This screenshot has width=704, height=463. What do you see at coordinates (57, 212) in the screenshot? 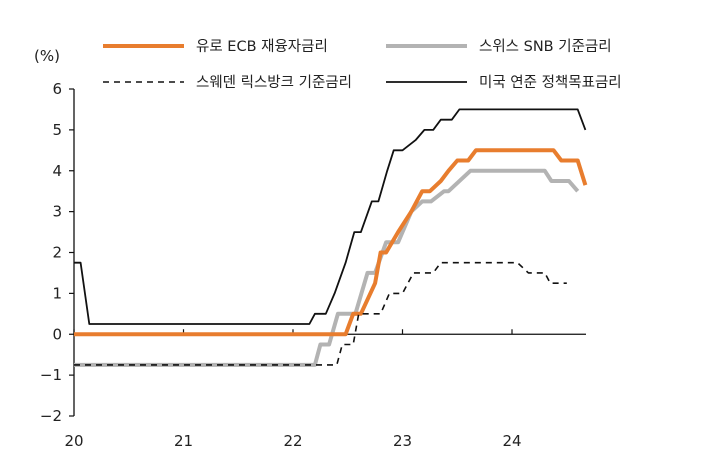
I see `y-tick-label: 3` at bounding box center [57, 212].